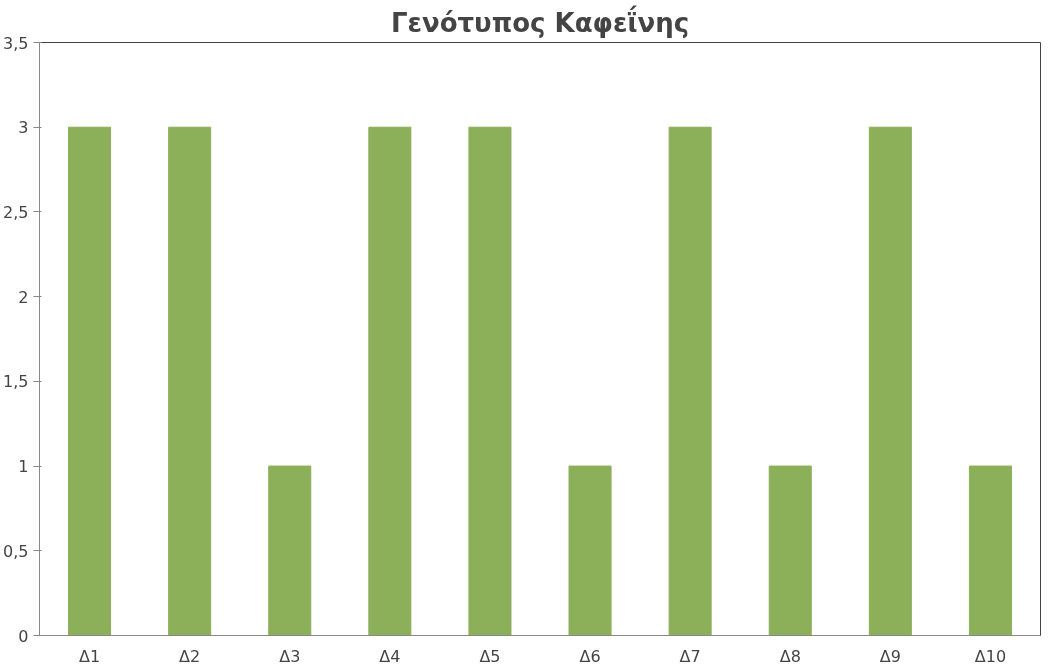 This screenshot has width=1064, height=672. I want to click on y-tick-label: 0, so click(23, 636).